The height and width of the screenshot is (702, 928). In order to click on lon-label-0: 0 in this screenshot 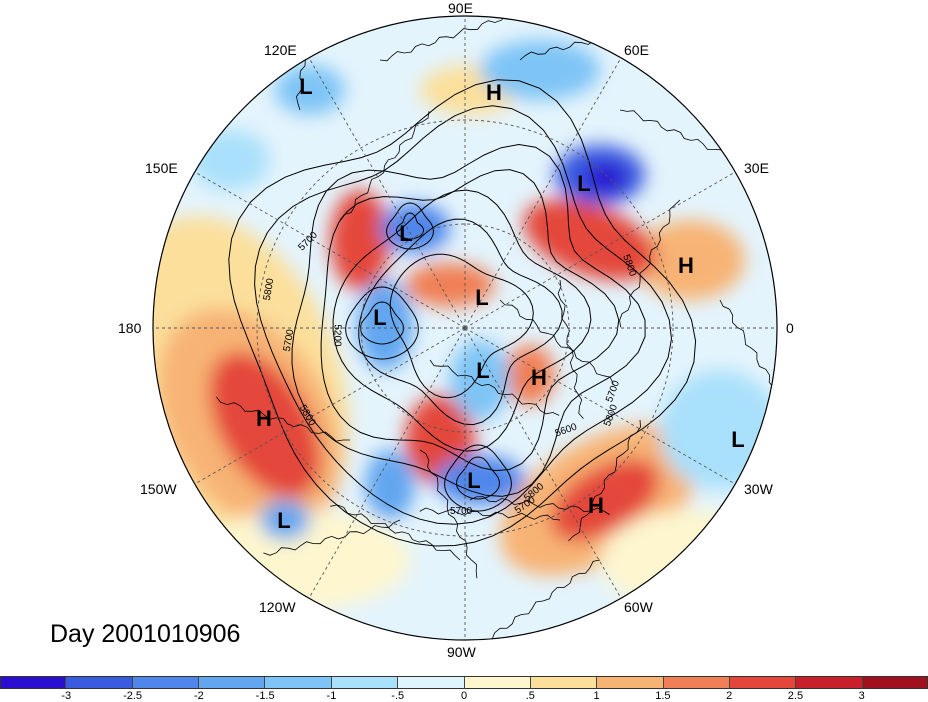, I will do `click(790, 328)`.